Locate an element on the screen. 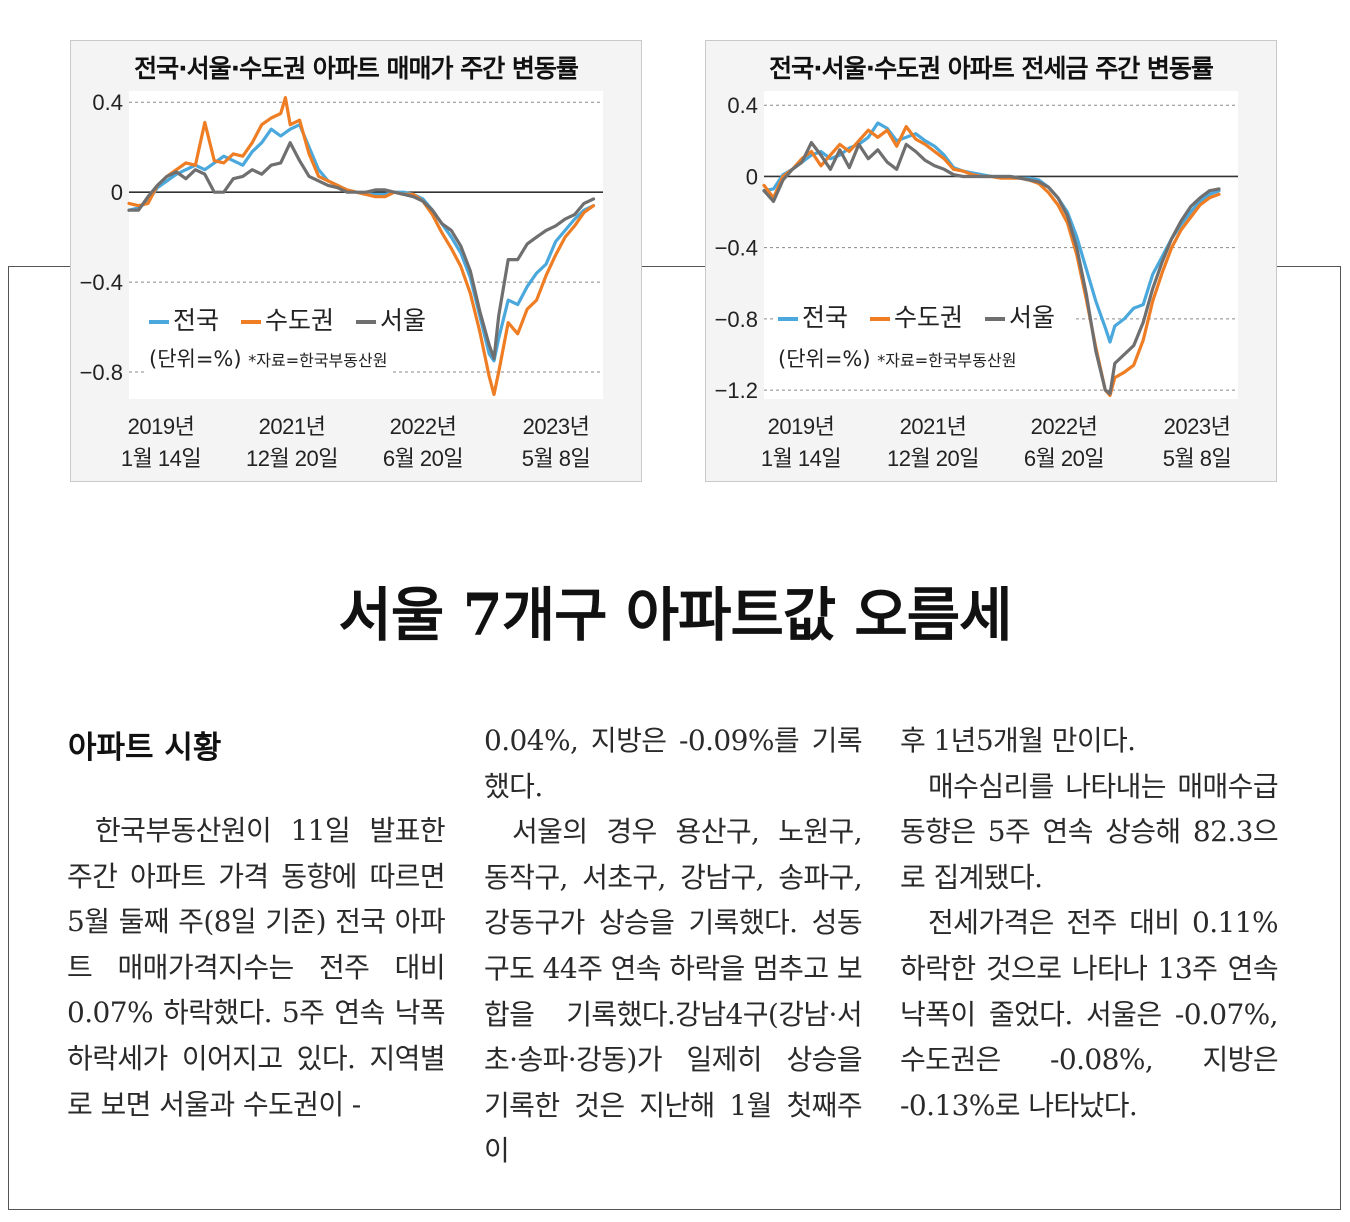 Image resolution: width=1350 pixels, height=1222 pixels. chart-title: 전국·서울·수도권 아파트 전세금 주간 변동률 is located at coordinates (991, 68).